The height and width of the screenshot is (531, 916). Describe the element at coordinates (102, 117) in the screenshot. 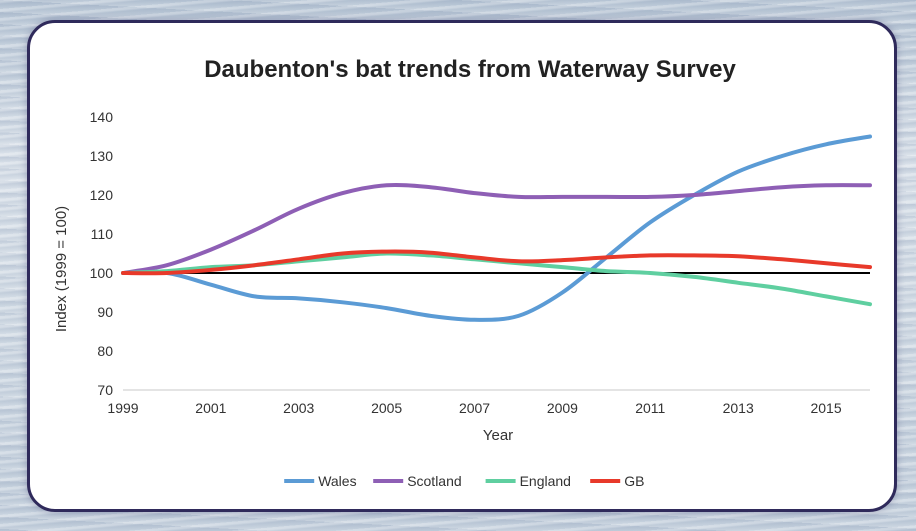

I see `y-tick-label: 140` at that location.